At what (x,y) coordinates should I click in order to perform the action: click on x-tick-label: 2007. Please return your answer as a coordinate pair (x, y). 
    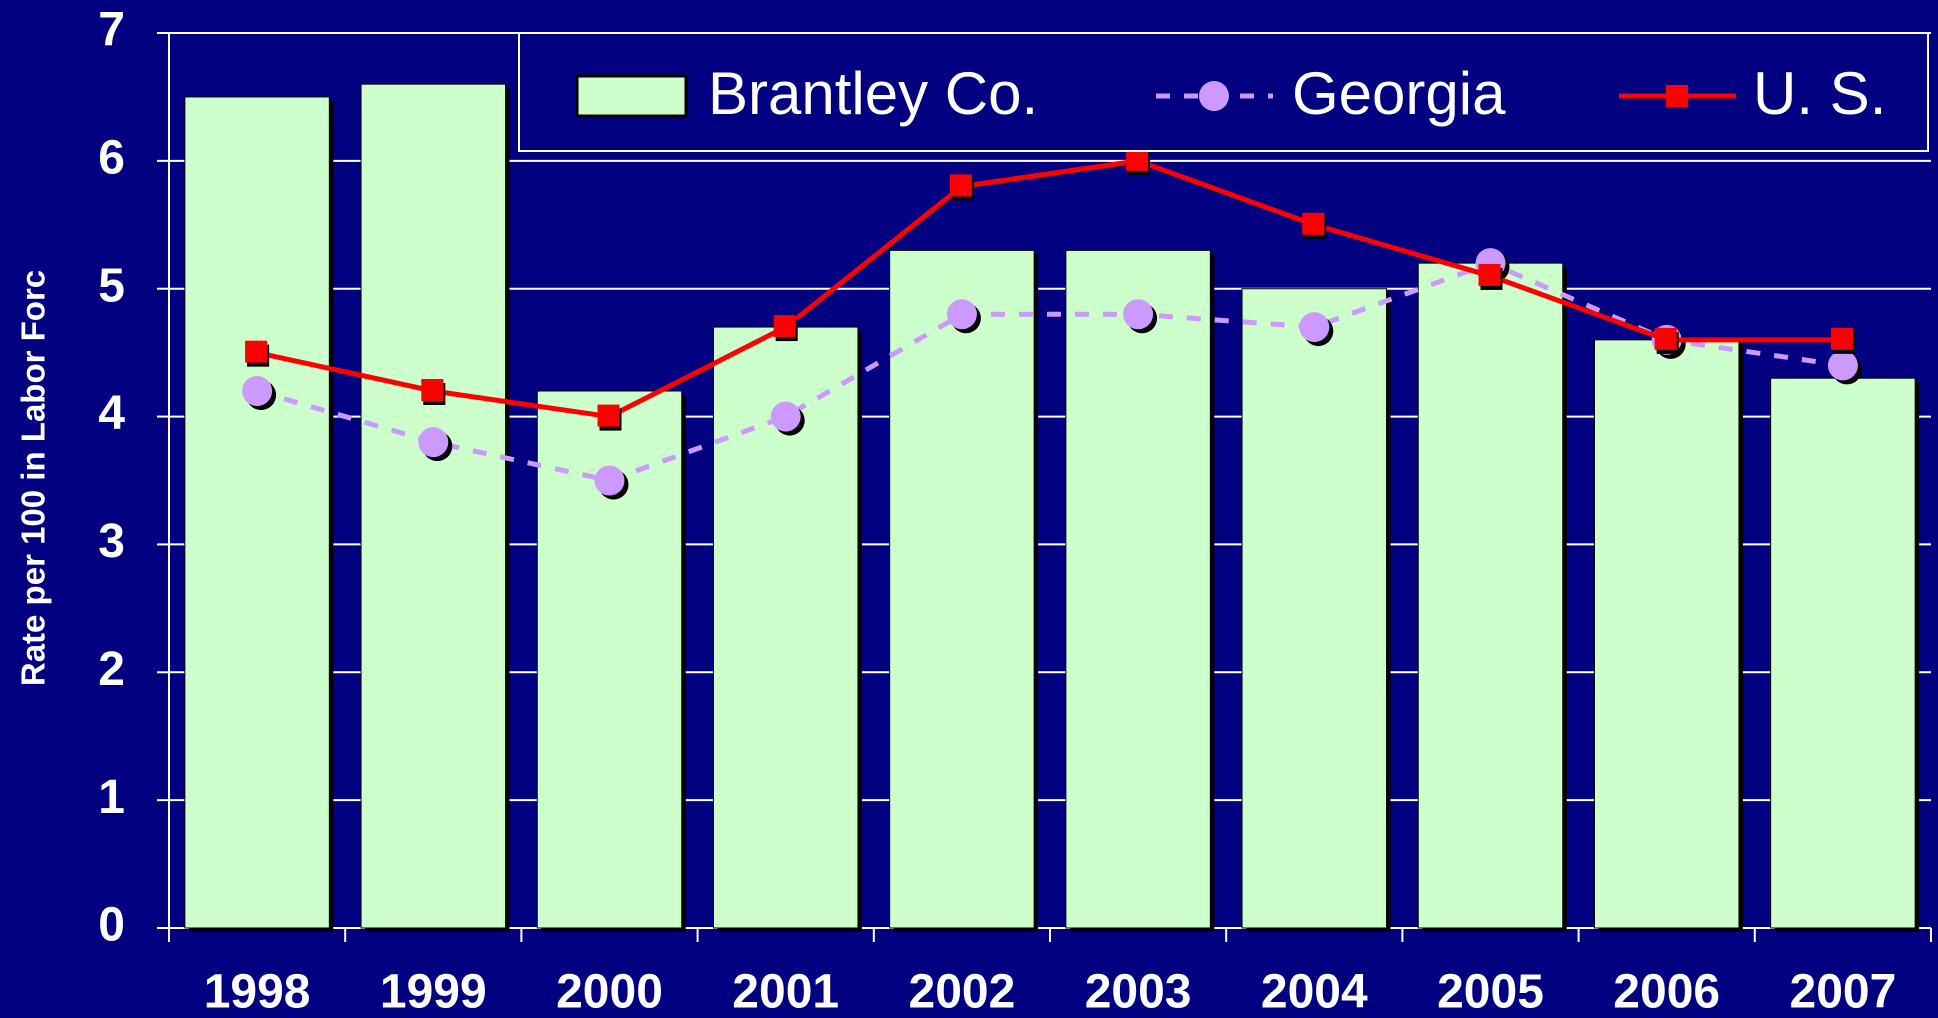
    Looking at the image, I should click on (1843, 992).